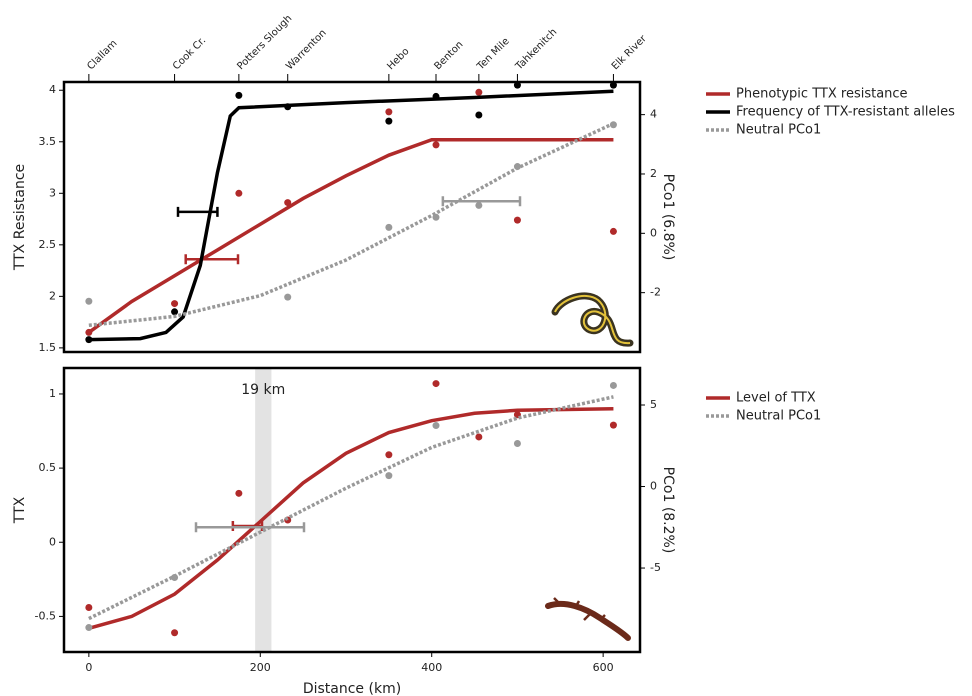 The image size is (972, 696). What do you see at coordinates (102, 55) in the screenshot?
I see `site-label: Clallam` at bounding box center [102, 55].